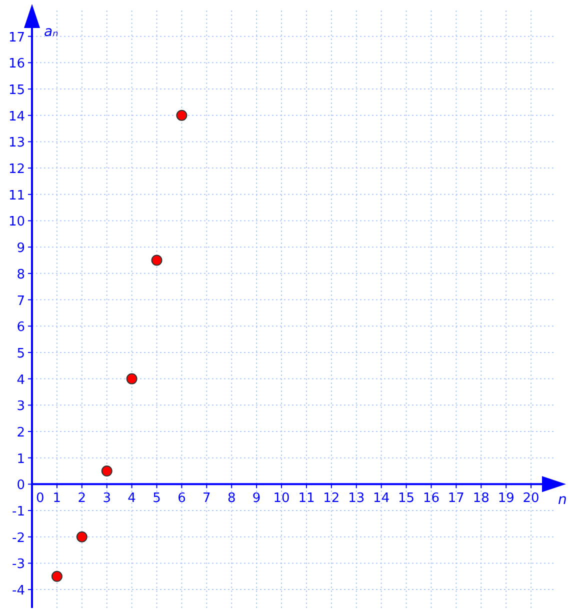 Image resolution: width=583 pixels, height=610 pixels. What do you see at coordinates (18, 538) in the screenshot?
I see `y-tick-label: -2` at bounding box center [18, 538].